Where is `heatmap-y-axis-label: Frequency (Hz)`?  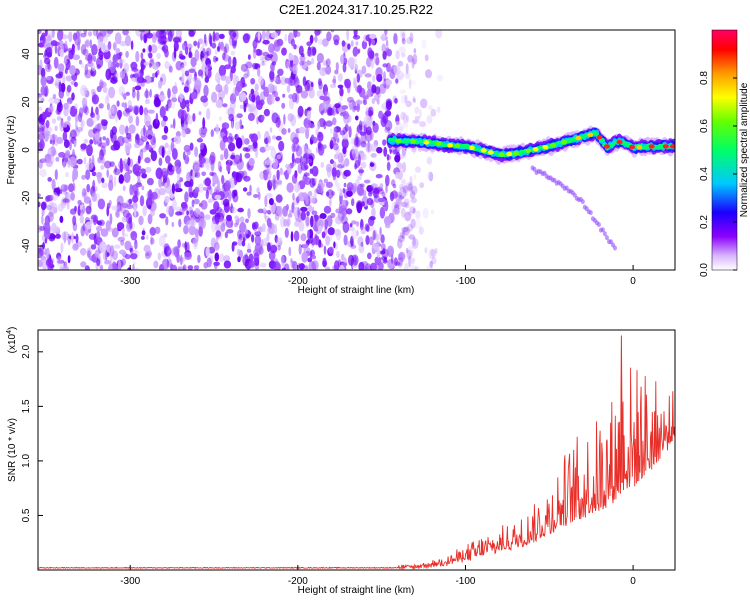
heatmap-y-axis-label: Frequency (Hz) is located at coordinates (11, 150).